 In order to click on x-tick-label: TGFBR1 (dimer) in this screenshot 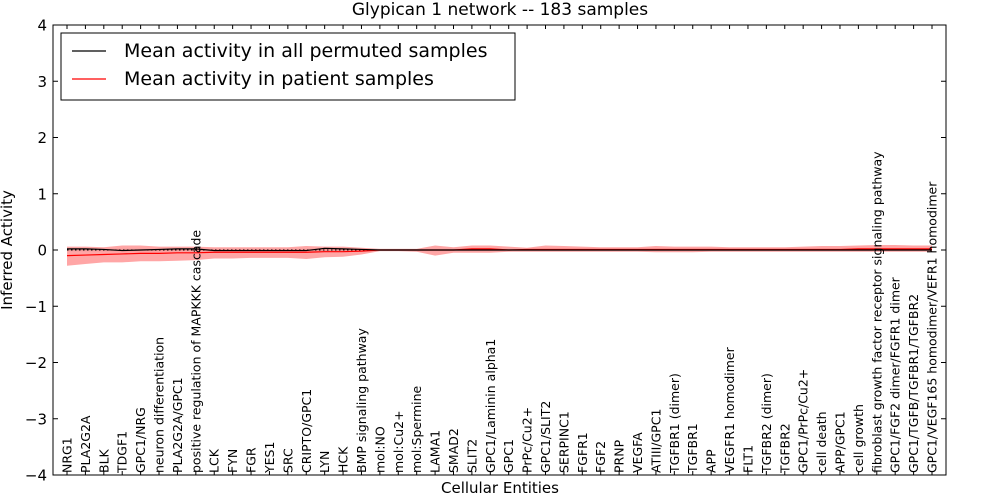, I will do `click(674, 423)`.